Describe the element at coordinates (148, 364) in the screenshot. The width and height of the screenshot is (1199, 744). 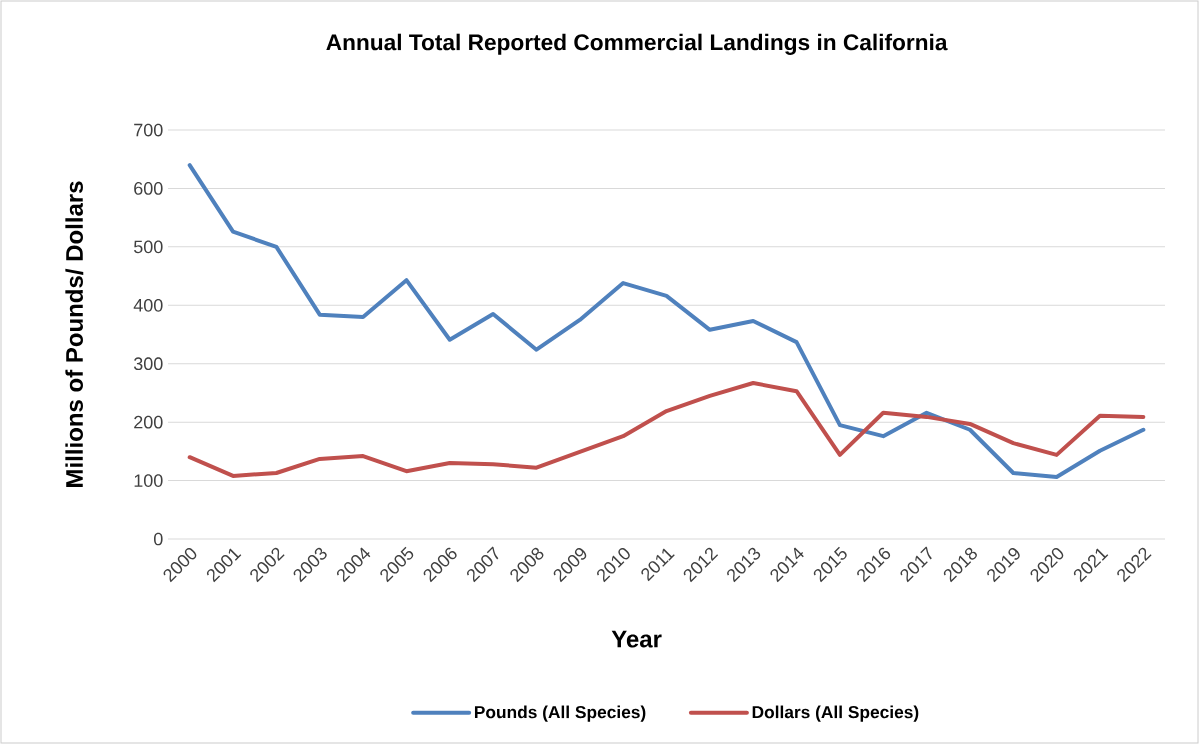
I see `y-tick-label: 300` at that location.